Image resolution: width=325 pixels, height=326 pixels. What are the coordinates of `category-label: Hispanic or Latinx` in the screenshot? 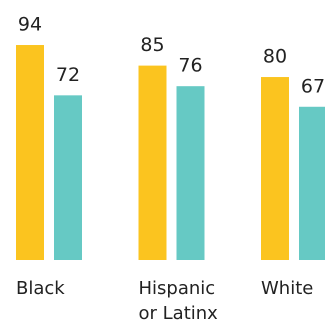 It's located at (178, 301).